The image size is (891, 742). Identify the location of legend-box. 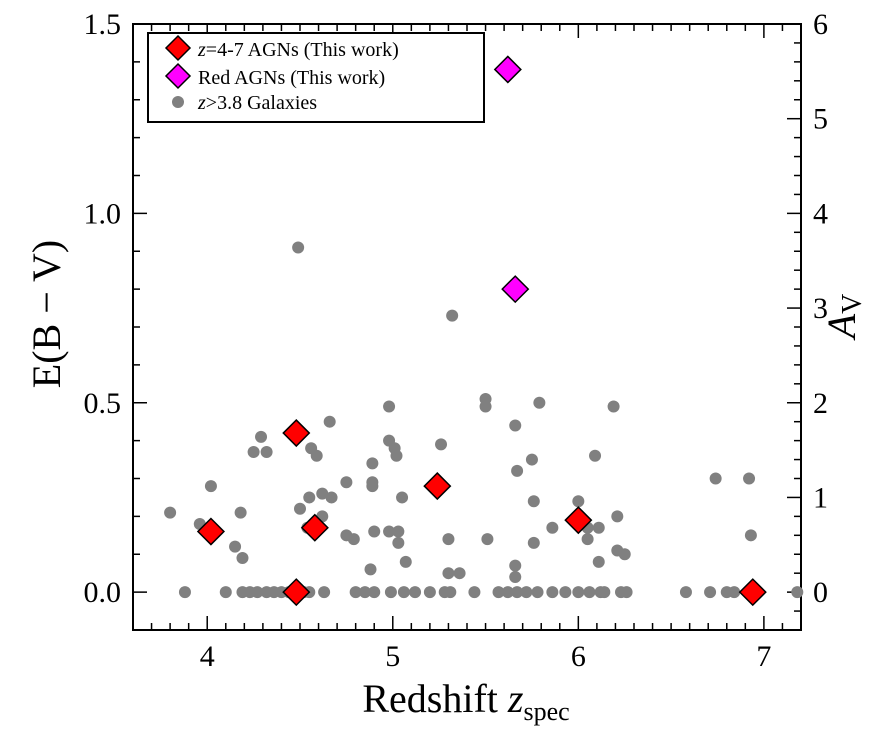
(316, 77).